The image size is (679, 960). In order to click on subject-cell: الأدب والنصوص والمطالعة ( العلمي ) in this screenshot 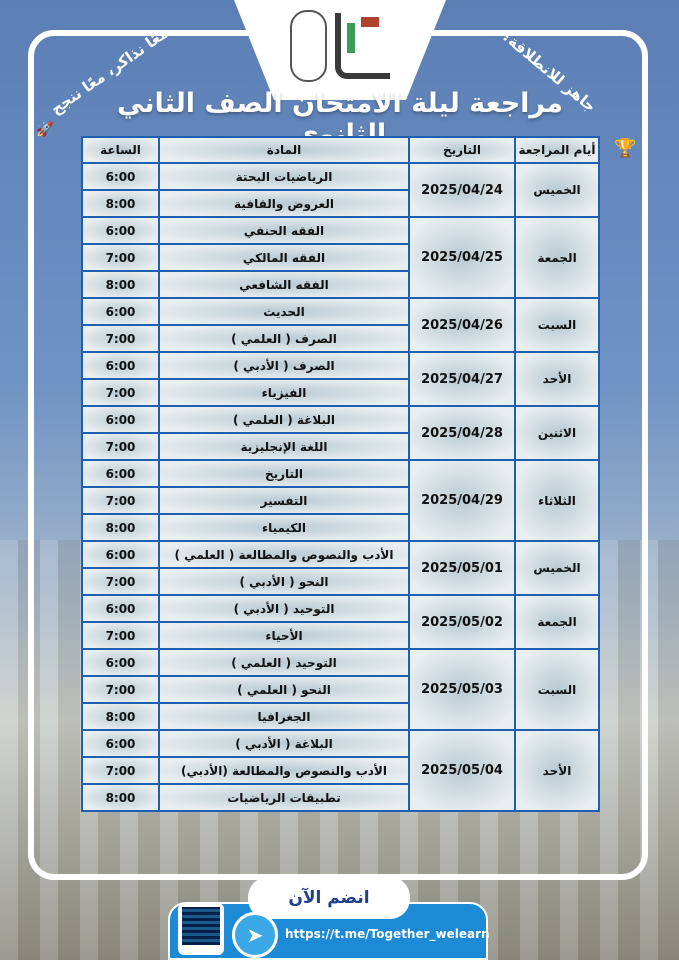, I will do `click(284, 554)`.